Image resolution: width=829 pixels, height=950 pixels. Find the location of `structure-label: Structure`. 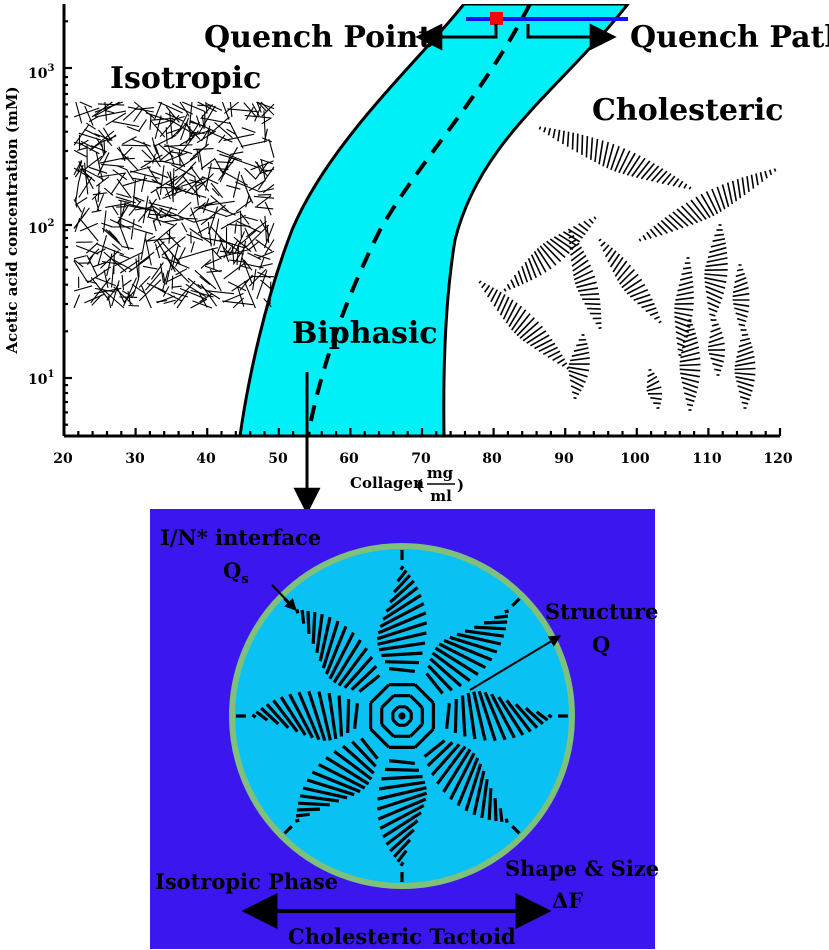

structure-label: Structure is located at coordinates (601, 611).